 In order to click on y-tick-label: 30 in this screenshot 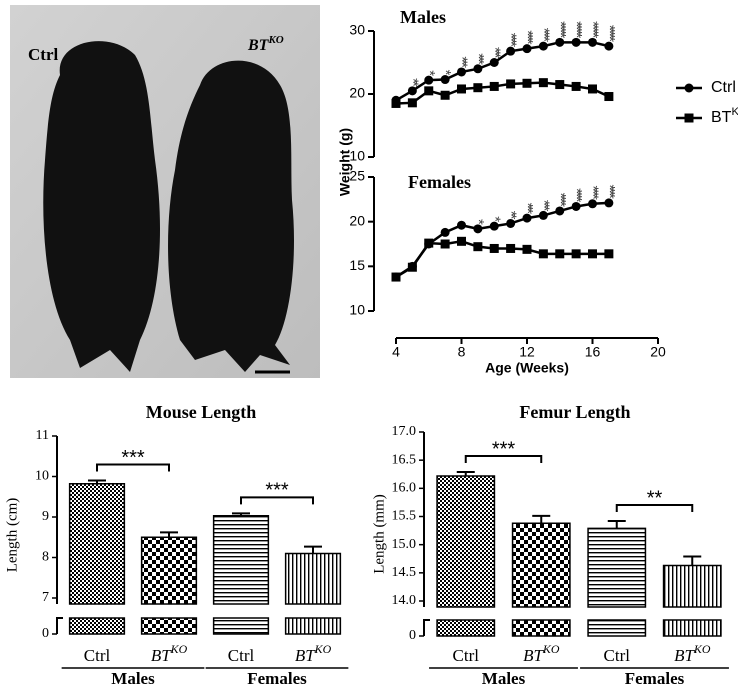, I will do `click(357, 30)`.